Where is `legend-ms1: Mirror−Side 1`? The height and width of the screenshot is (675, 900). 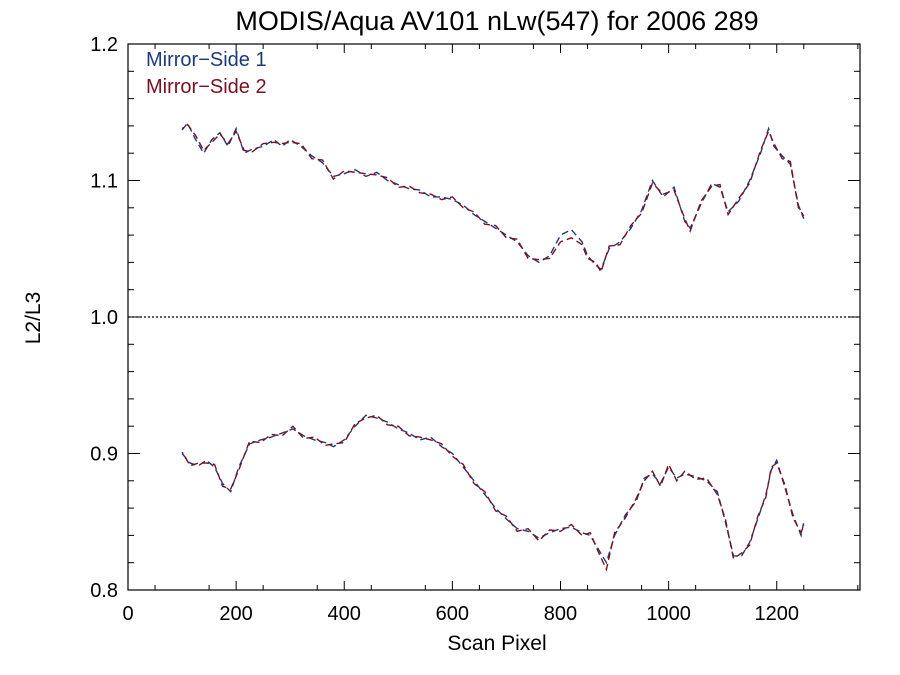 legend-ms1: Mirror−Side 1 is located at coordinates (206, 60).